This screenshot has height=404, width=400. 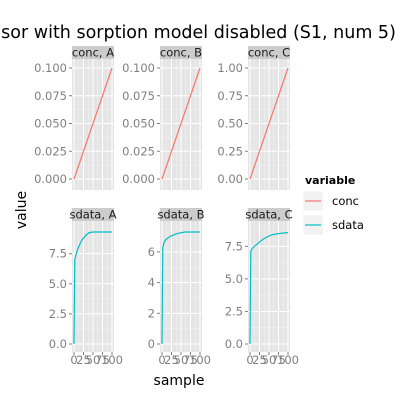 I want to click on facet-strip-label: conc, C, so click(x=269, y=53).